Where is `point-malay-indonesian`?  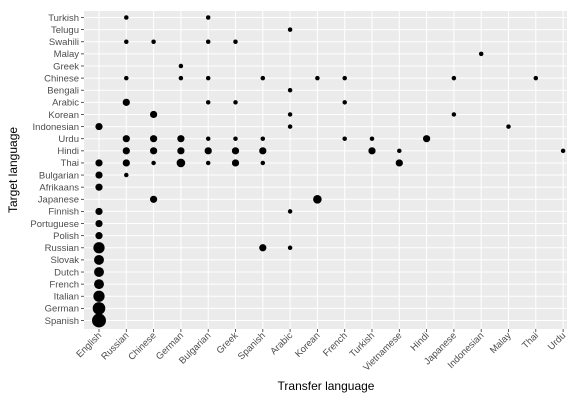
point-malay-indonesian is located at coordinates (508, 126).